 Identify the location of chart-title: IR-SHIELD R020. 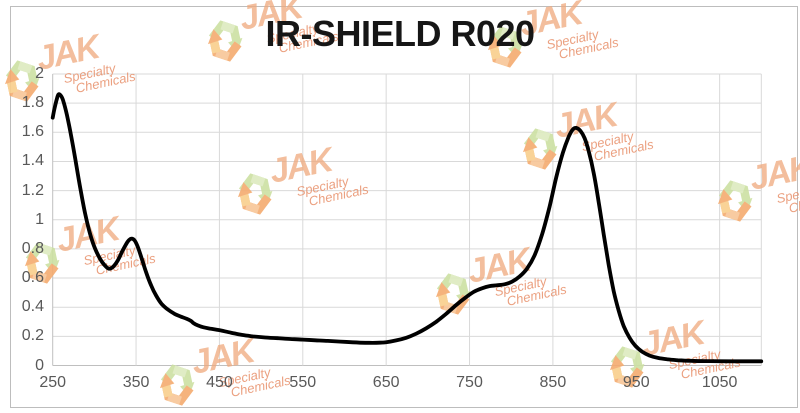
(400, 33).